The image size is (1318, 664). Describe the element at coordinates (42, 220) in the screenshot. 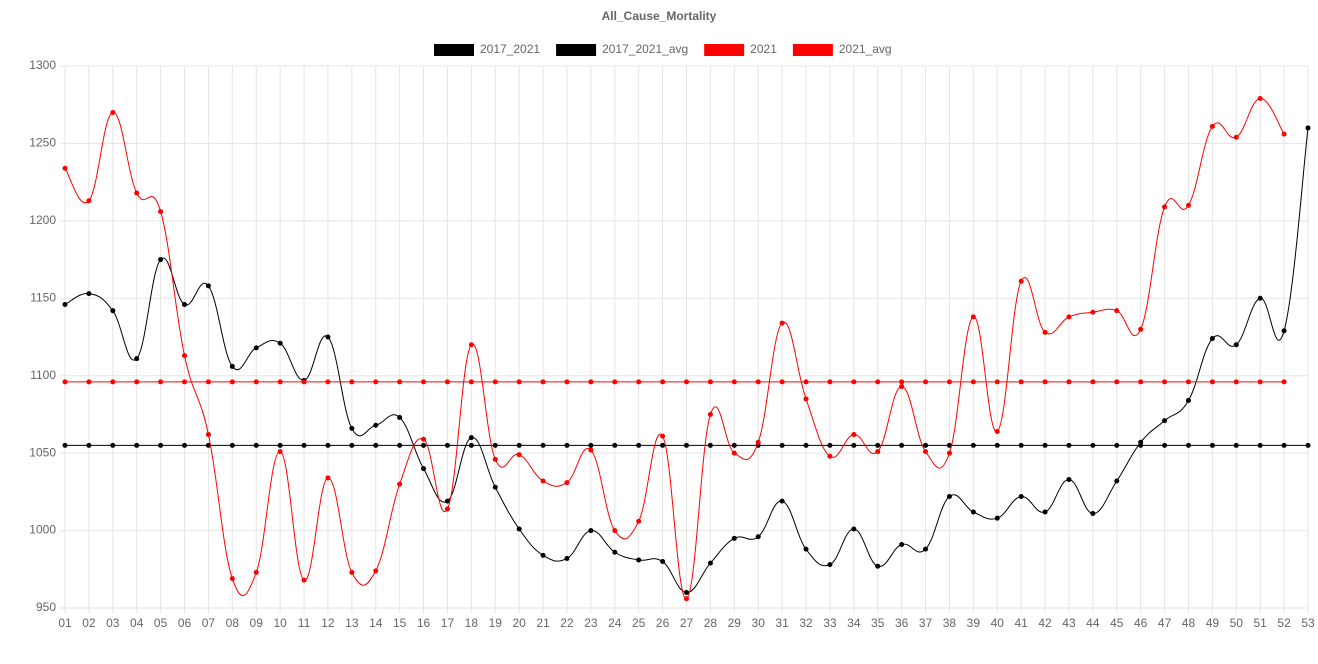

I see `y-tick-label: 1200` at that location.